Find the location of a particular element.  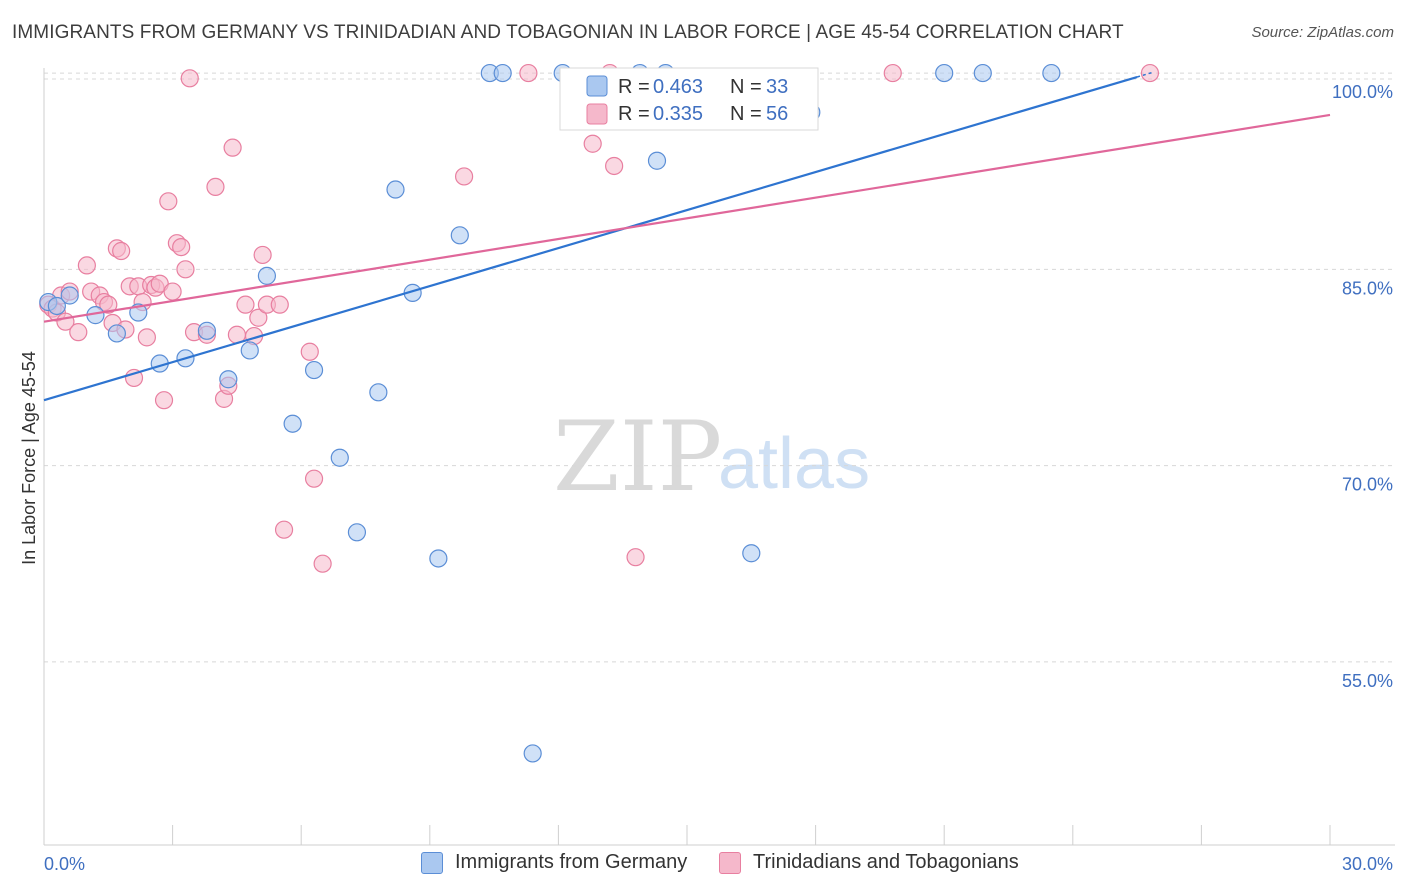

legend-r-value-trinidadian: 0.335 is located at coordinates (678, 114).